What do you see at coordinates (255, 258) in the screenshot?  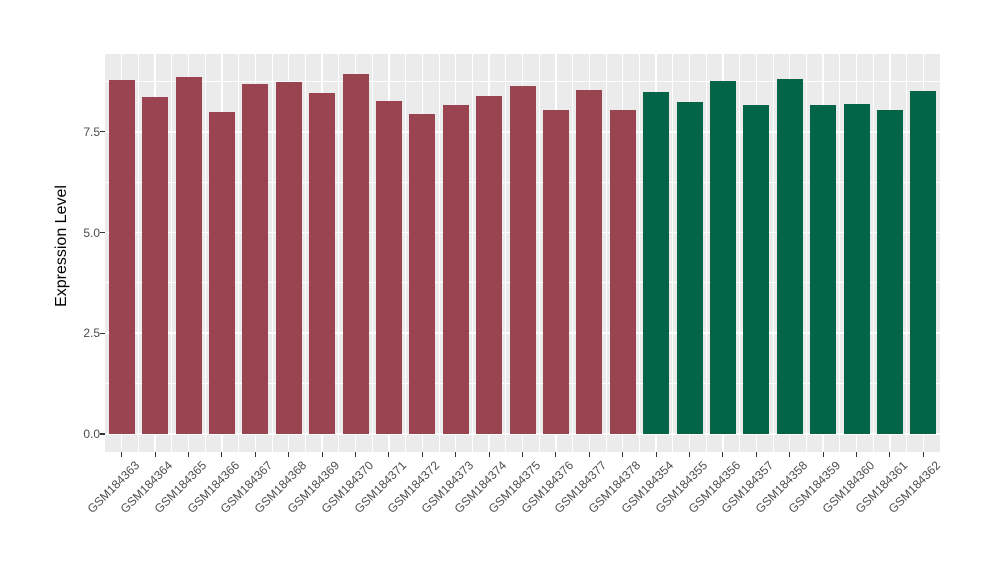 I see `bar-GSM184367` at bounding box center [255, 258].